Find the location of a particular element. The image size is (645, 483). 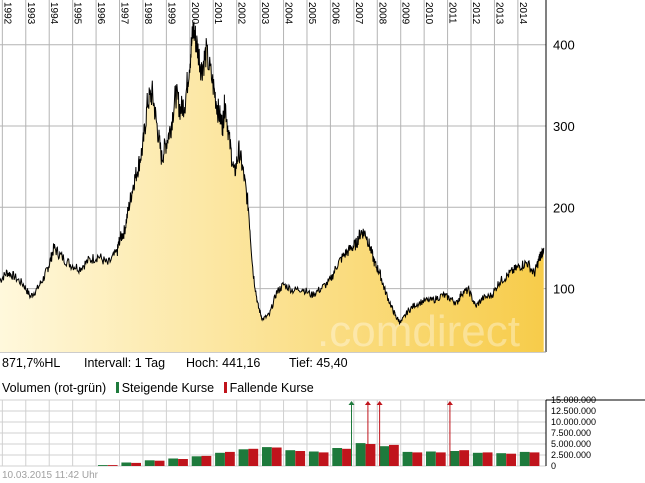

performance-value: 871,7%HL is located at coordinates (31, 363).